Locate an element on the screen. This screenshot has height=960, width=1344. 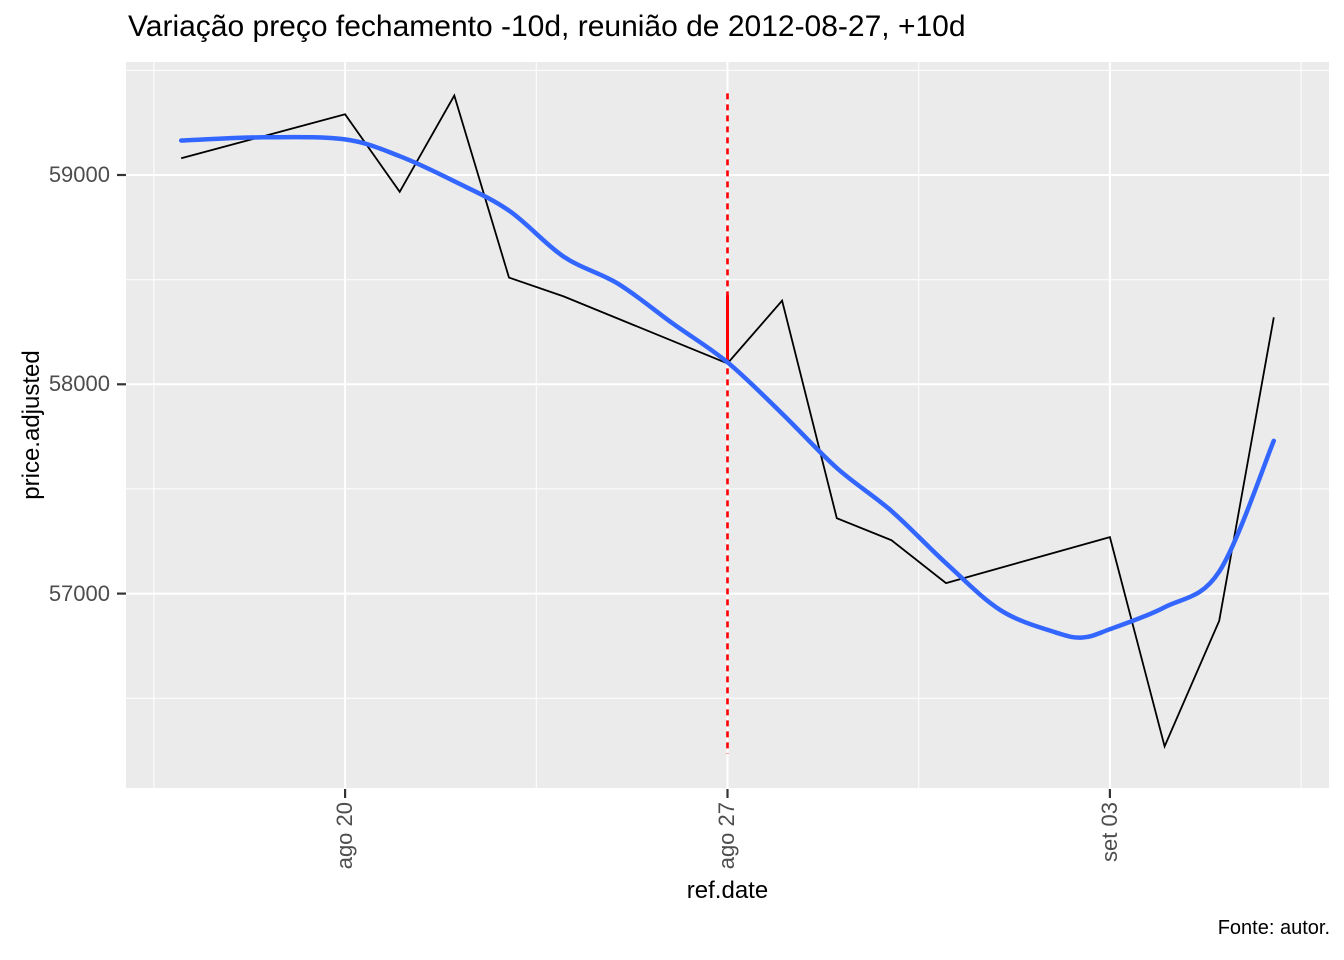
y-tick-label: 57000 is located at coordinates (79, 593).